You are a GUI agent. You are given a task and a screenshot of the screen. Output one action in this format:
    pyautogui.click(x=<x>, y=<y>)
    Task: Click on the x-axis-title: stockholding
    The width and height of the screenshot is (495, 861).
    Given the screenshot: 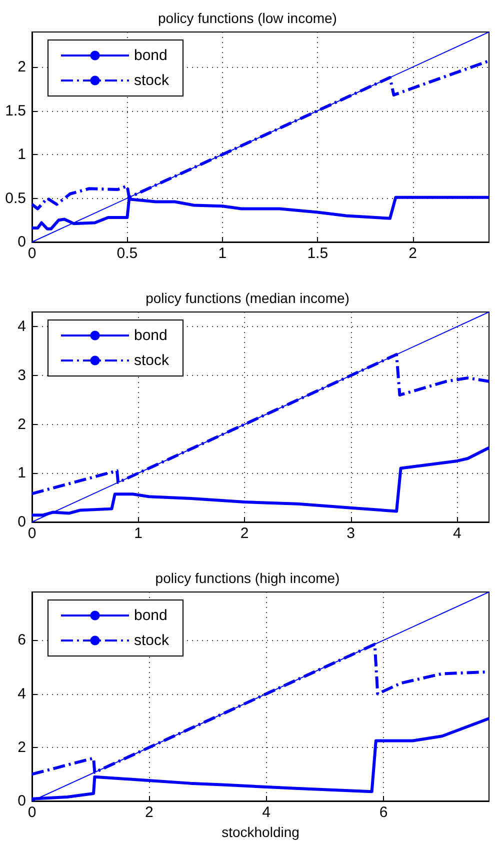 What is the action you would take?
    pyautogui.click(x=261, y=832)
    